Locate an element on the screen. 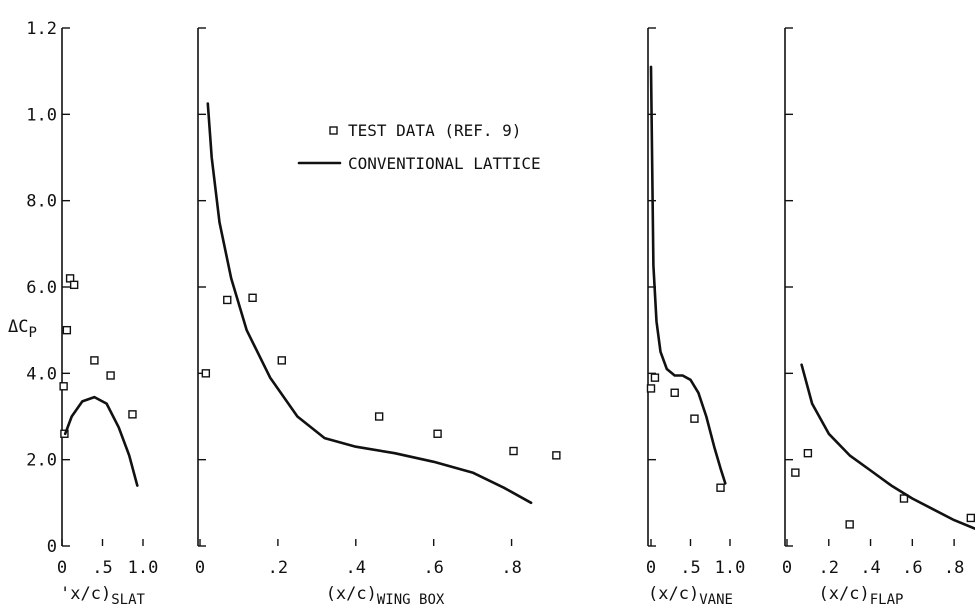 The image size is (975, 608). x-tick-label-slat: 0 is located at coordinates (62, 568).